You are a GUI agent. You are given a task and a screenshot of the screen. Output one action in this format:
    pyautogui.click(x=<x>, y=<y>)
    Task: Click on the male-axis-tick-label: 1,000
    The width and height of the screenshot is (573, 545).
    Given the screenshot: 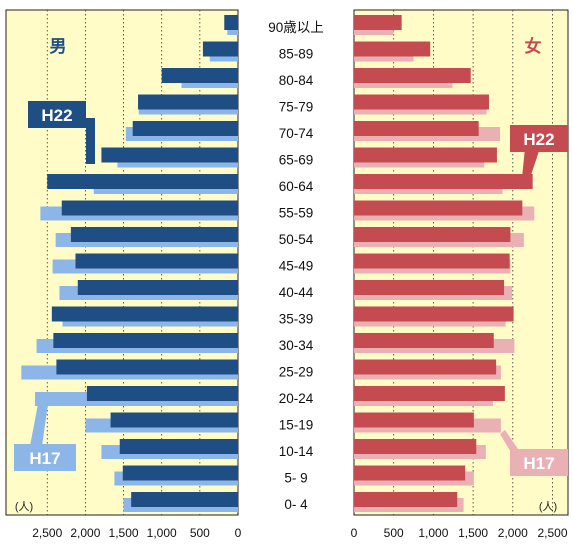 What is the action you would take?
    pyautogui.click(x=162, y=533)
    